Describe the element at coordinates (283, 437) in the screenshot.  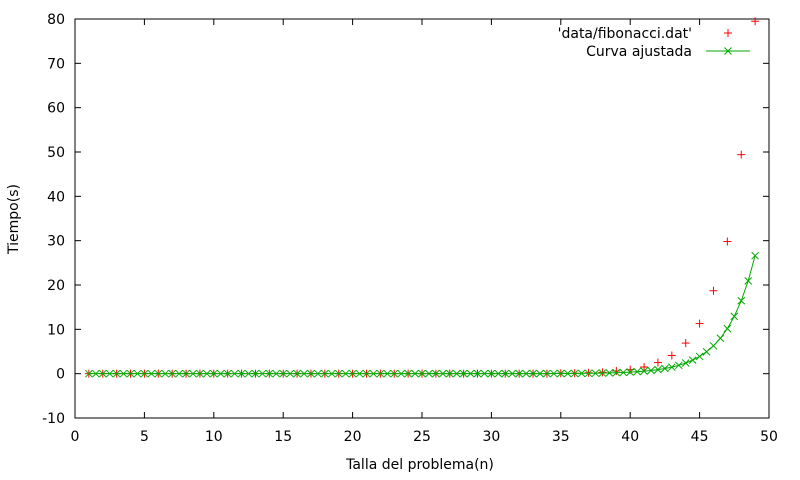
I see `x-tick-label: 15` at that location.